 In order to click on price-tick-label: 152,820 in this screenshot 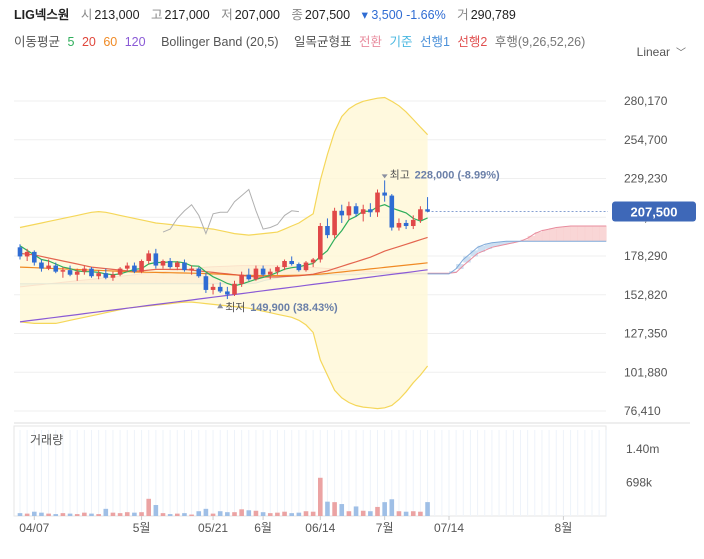, I will do `click(646, 295)`.